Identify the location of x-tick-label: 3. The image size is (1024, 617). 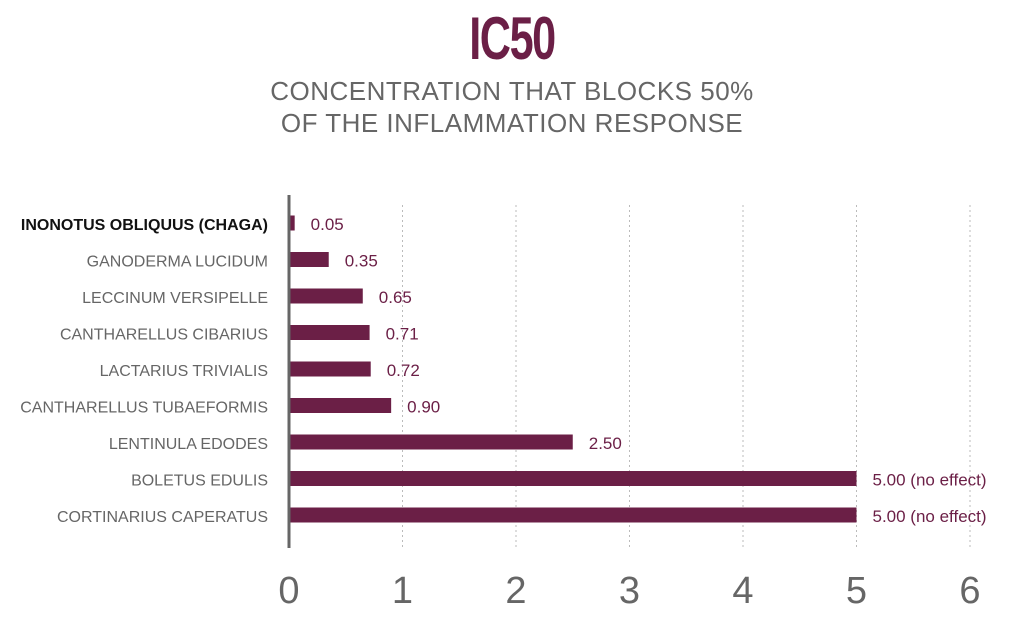
(629, 591).